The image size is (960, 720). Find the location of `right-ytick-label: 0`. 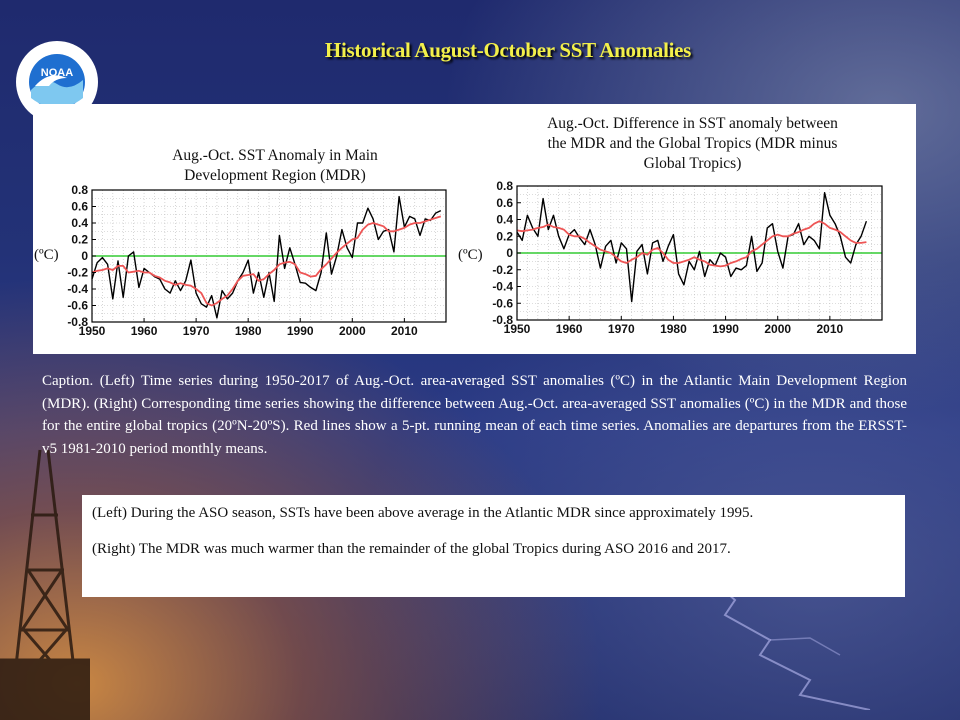

right-ytick-label: 0 is located at coordinates (509, 253).